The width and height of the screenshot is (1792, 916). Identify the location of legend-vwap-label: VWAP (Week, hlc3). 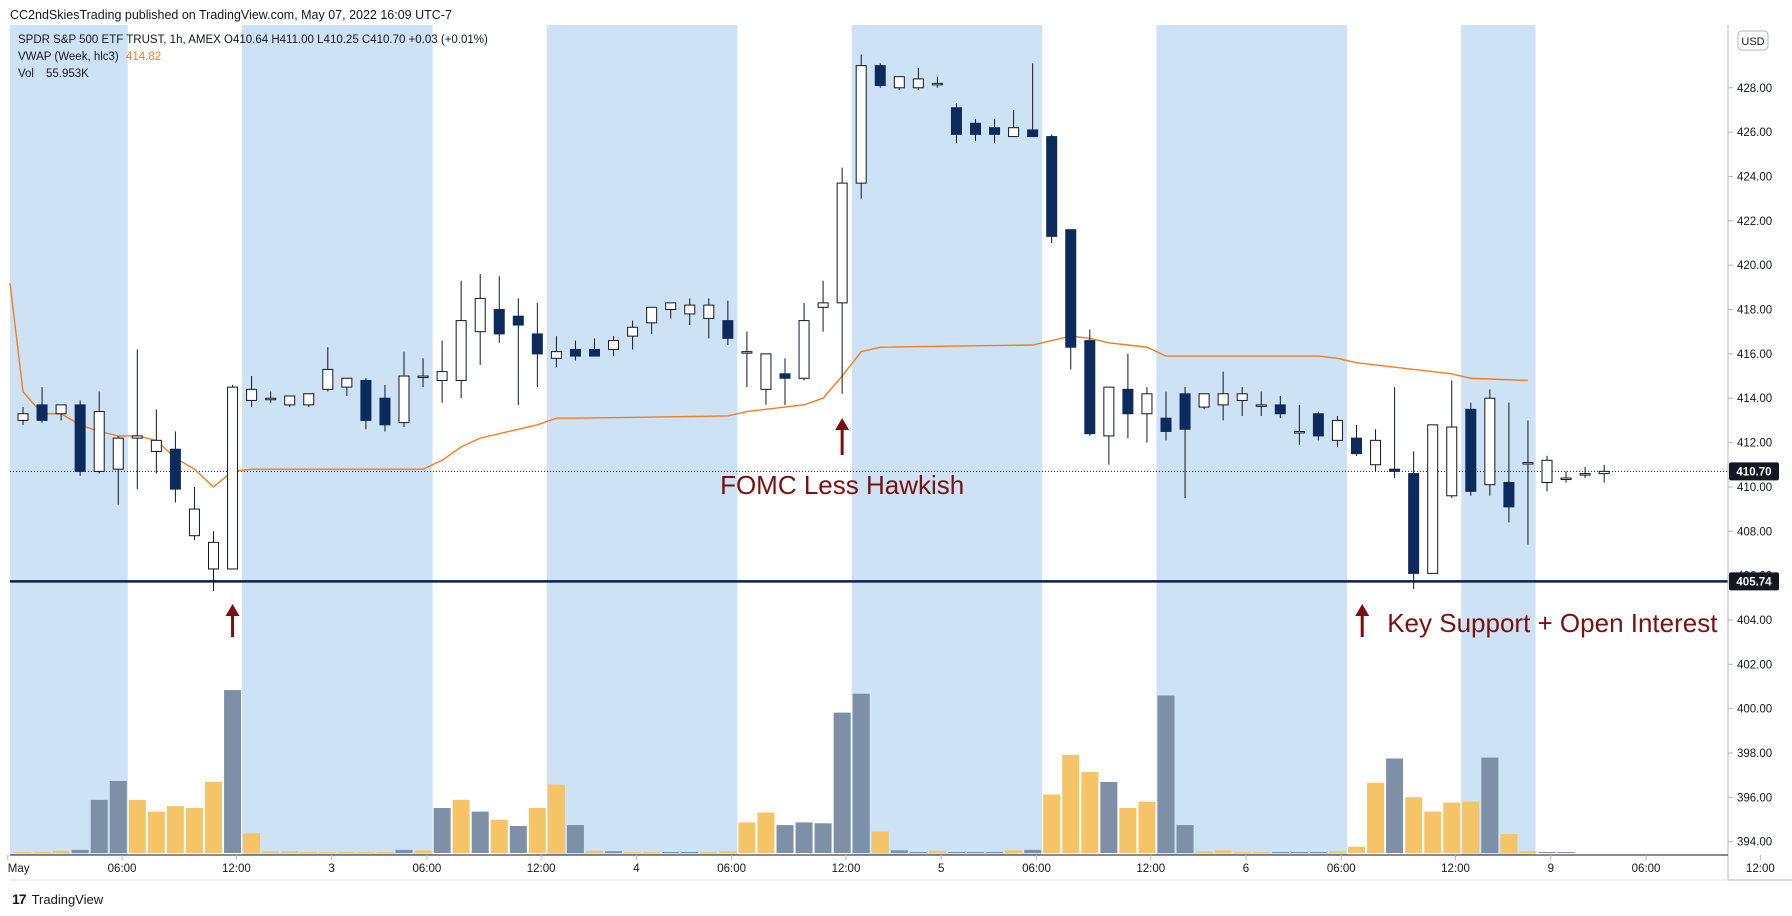
(68, 57).